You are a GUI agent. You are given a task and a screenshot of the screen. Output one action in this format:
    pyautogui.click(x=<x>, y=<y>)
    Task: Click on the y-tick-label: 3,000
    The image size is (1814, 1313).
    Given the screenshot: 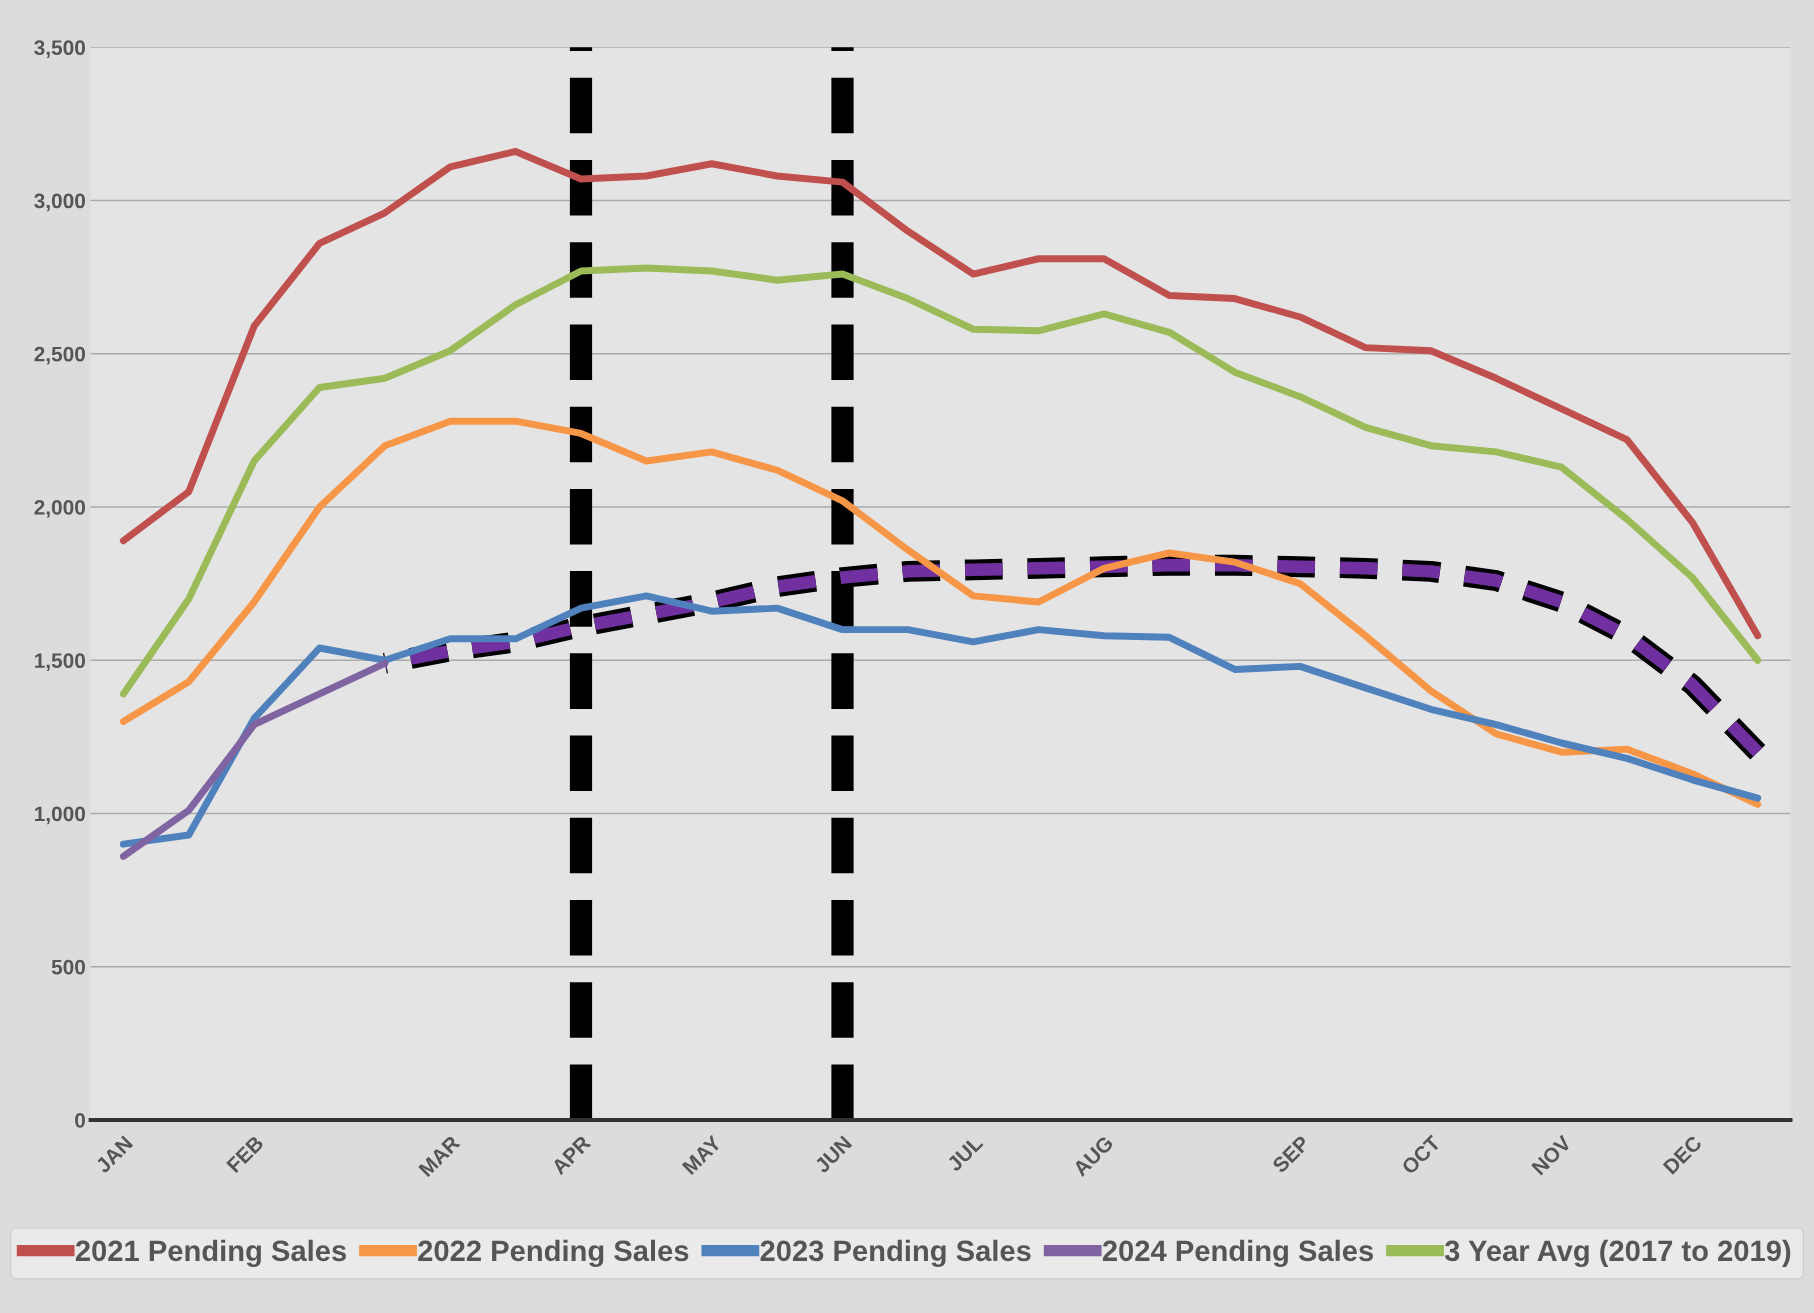 What is the action you would take?
    pyautogui.click(x=59, y=202)
    